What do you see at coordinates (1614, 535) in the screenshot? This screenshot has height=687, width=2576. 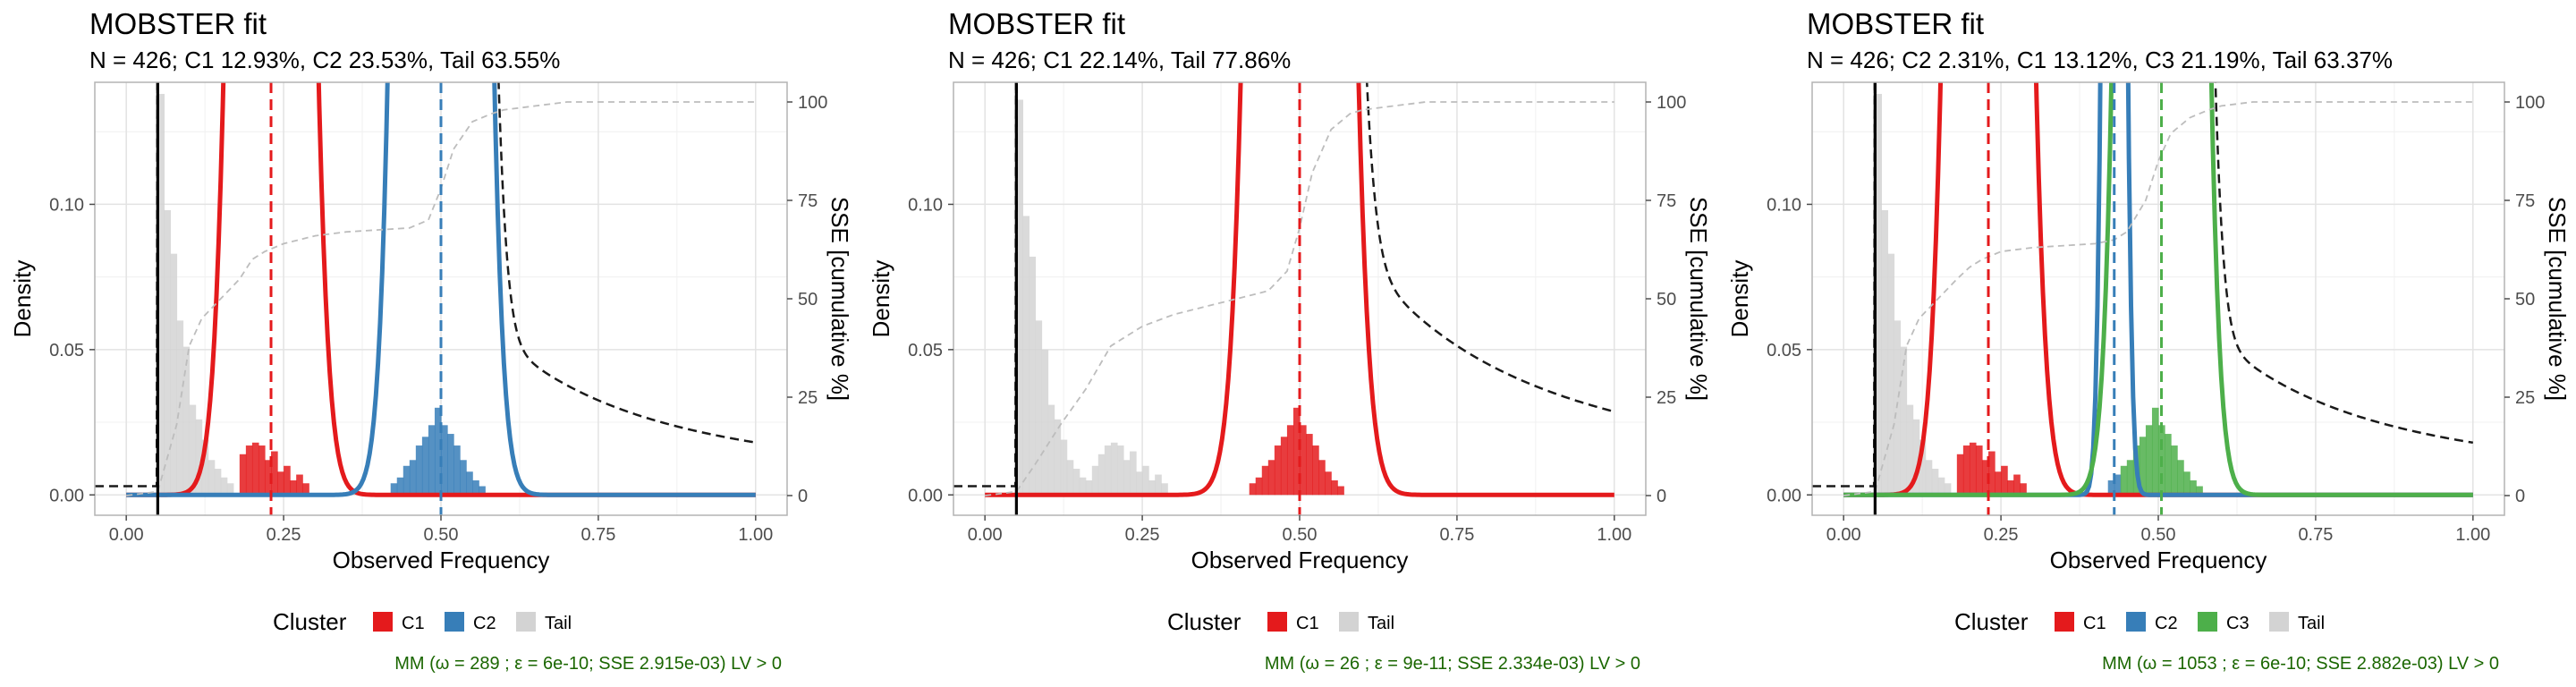 I see `x-tick-label: 1.00` at bounding box center [1614, 535].